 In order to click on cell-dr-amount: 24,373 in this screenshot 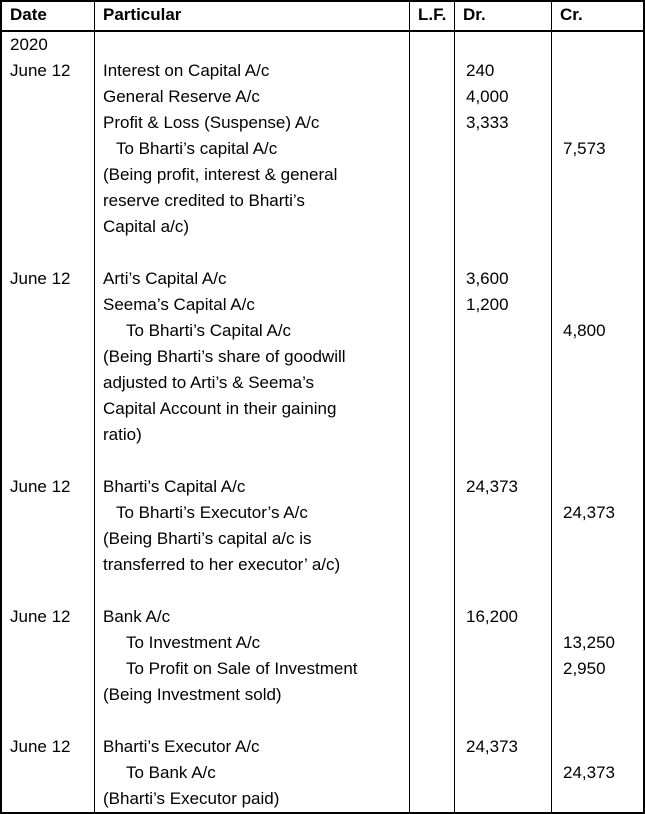, I will do `click(503, 747)`.